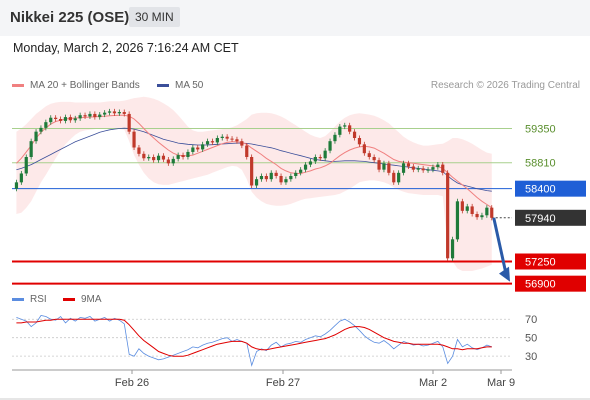 The height and width of the screenshot is (400, 590). Describe the element at coordinates (189, 85) in the screenshot. I see `legend-ma50-label: MA 50` at that location.